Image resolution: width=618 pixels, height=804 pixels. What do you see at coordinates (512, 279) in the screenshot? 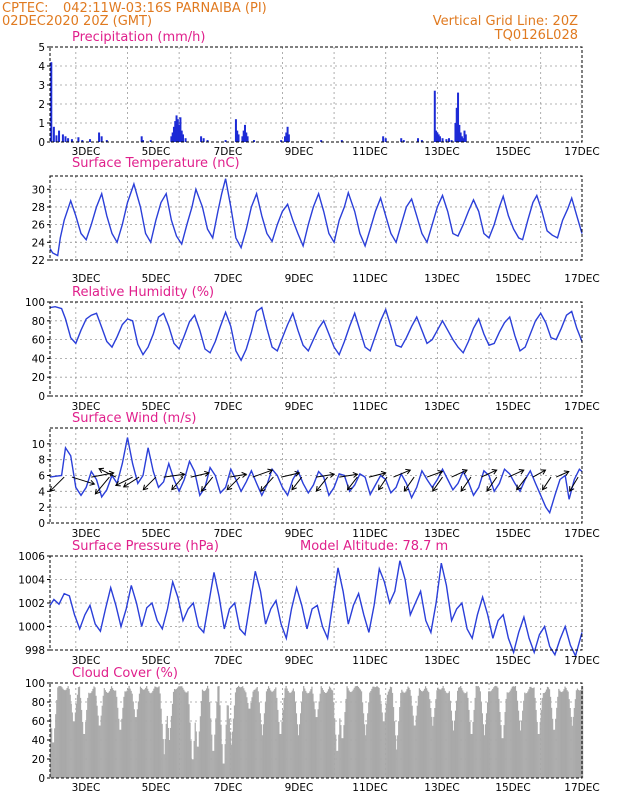
I see `temperature-xtick-label: 15DEC` at bounding box center [512, 279].